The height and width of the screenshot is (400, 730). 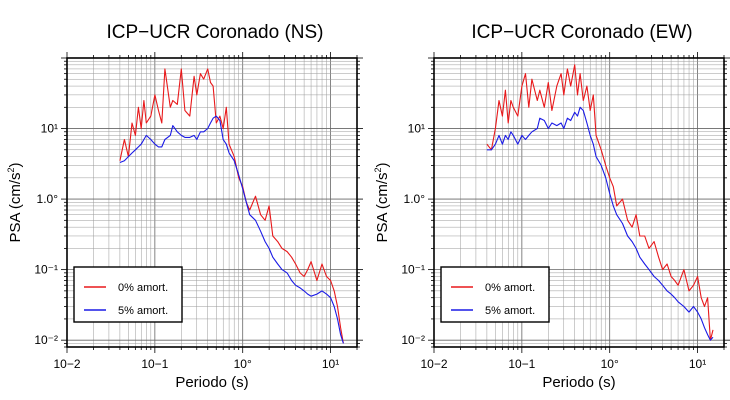 I want to click on chart-title: ICP−UCR Coronado (EW), so click(x=581, y=32).